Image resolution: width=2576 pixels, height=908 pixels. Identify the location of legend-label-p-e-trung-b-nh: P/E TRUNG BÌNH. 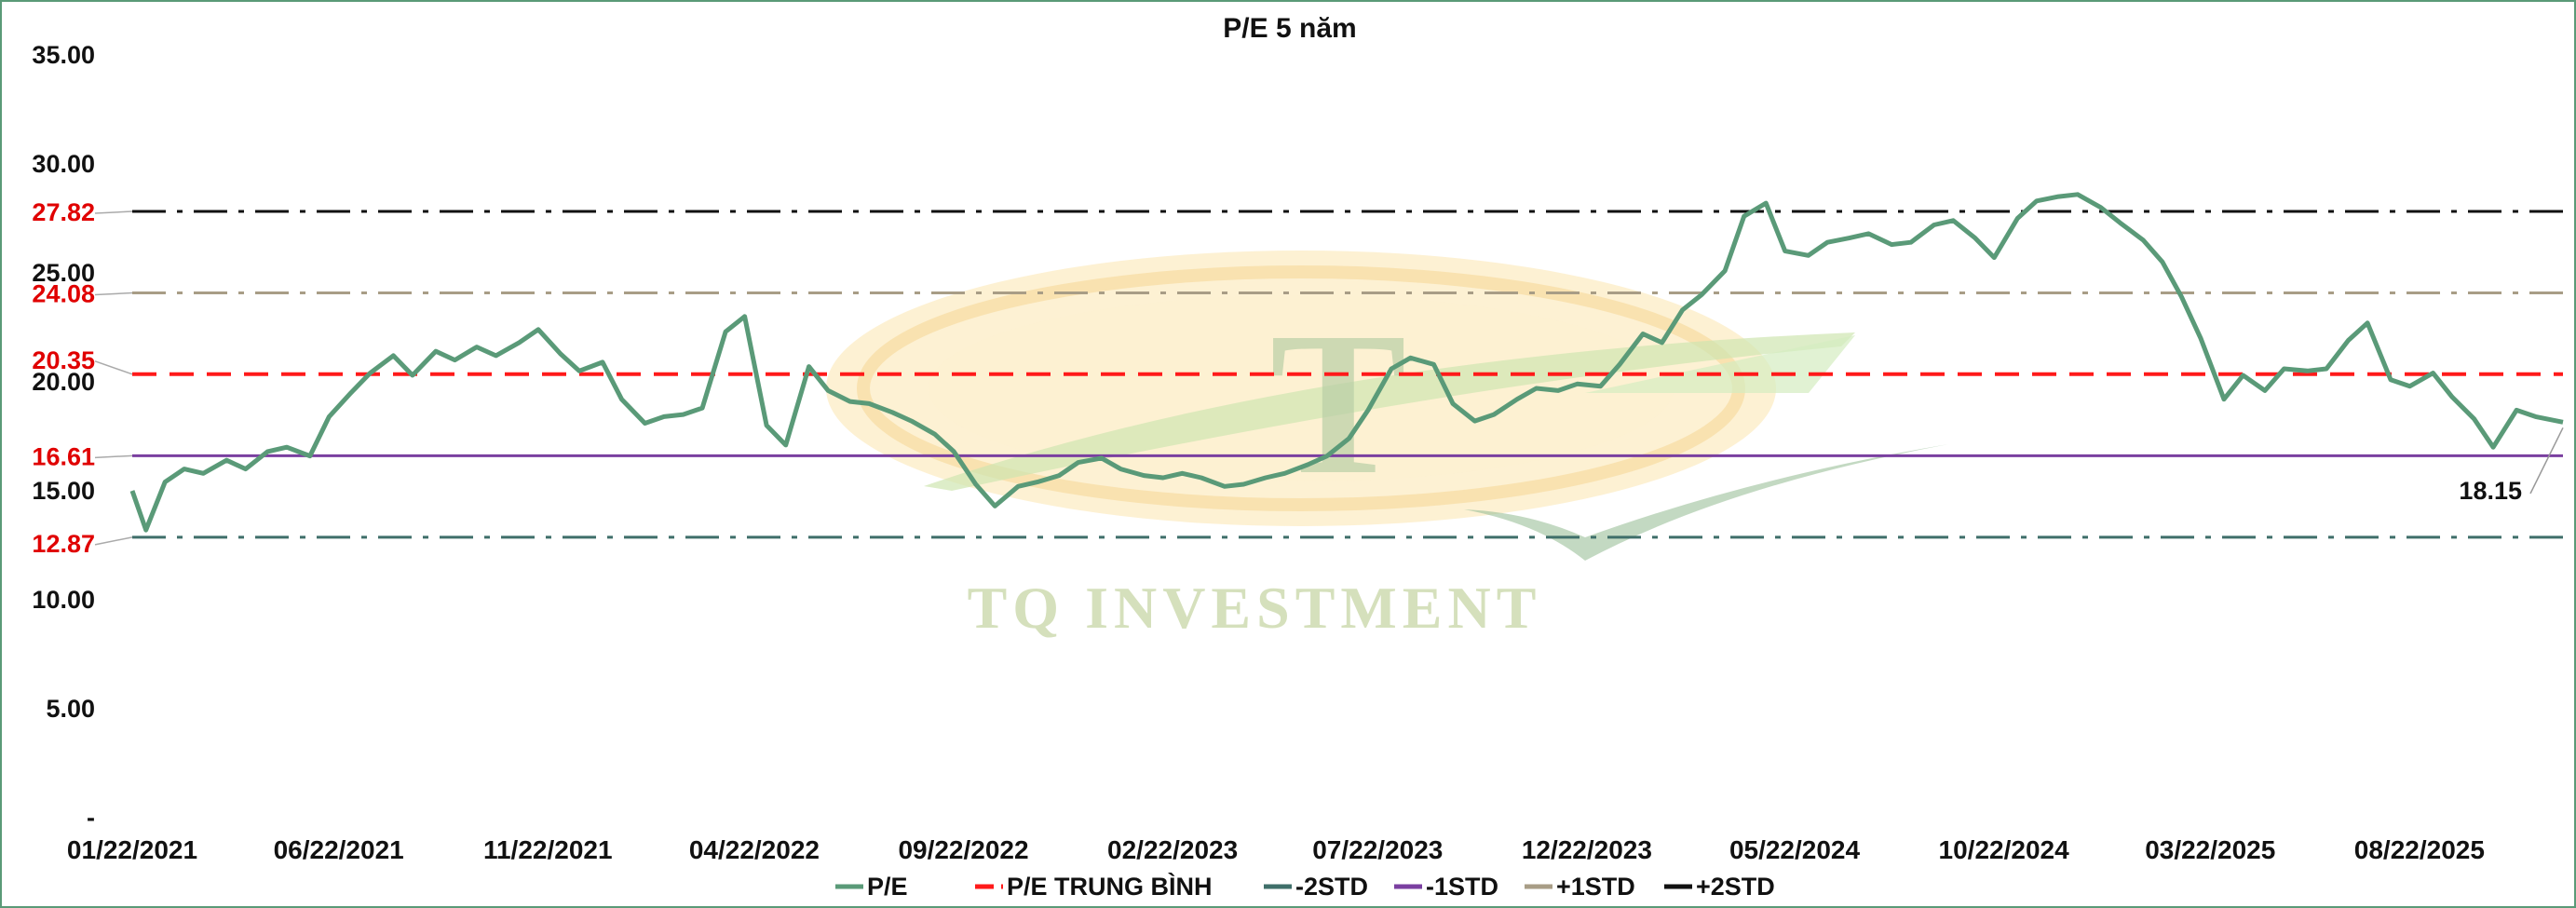
(1110, 886).